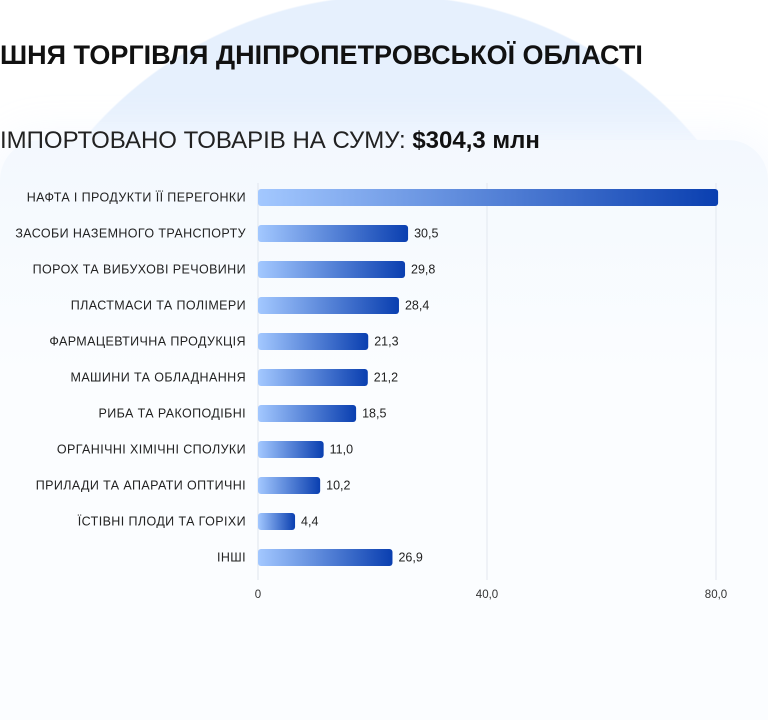 The image size is (768, 720). I want to click on value-label: 21,2, so click(386, 378).